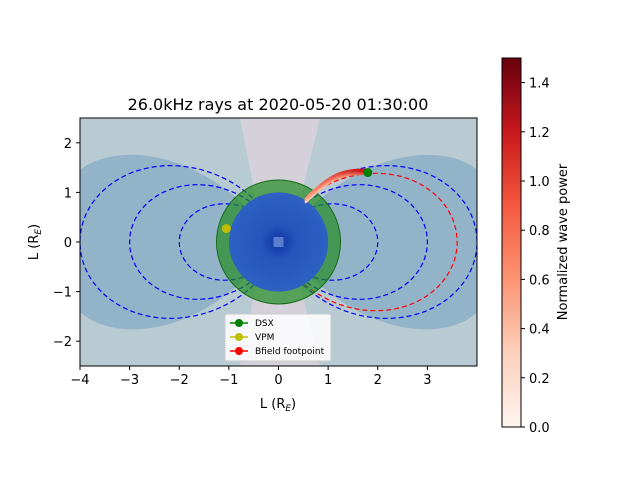  Describe the element at coordinates (68, 144) in the screenshot. I see `y-tick-label: 2` at that location.